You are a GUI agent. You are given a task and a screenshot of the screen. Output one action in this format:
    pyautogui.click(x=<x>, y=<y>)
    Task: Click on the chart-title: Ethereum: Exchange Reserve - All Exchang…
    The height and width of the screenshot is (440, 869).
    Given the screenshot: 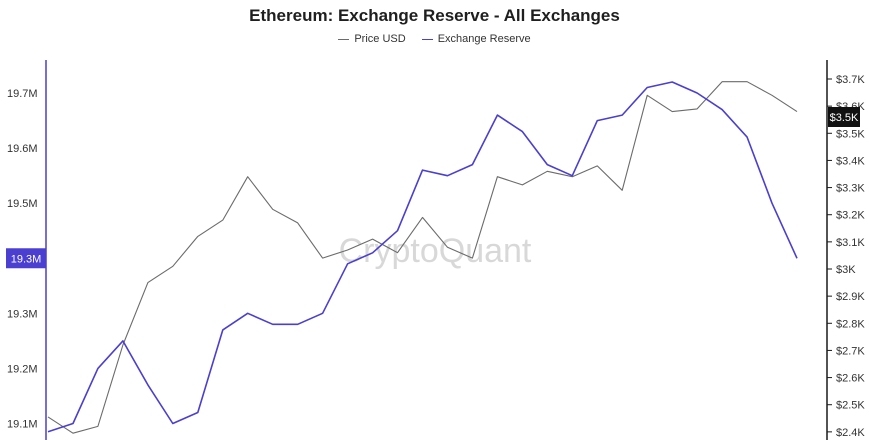 What is the action you would take?
    pyautogui.click(x=434, y=15)
    